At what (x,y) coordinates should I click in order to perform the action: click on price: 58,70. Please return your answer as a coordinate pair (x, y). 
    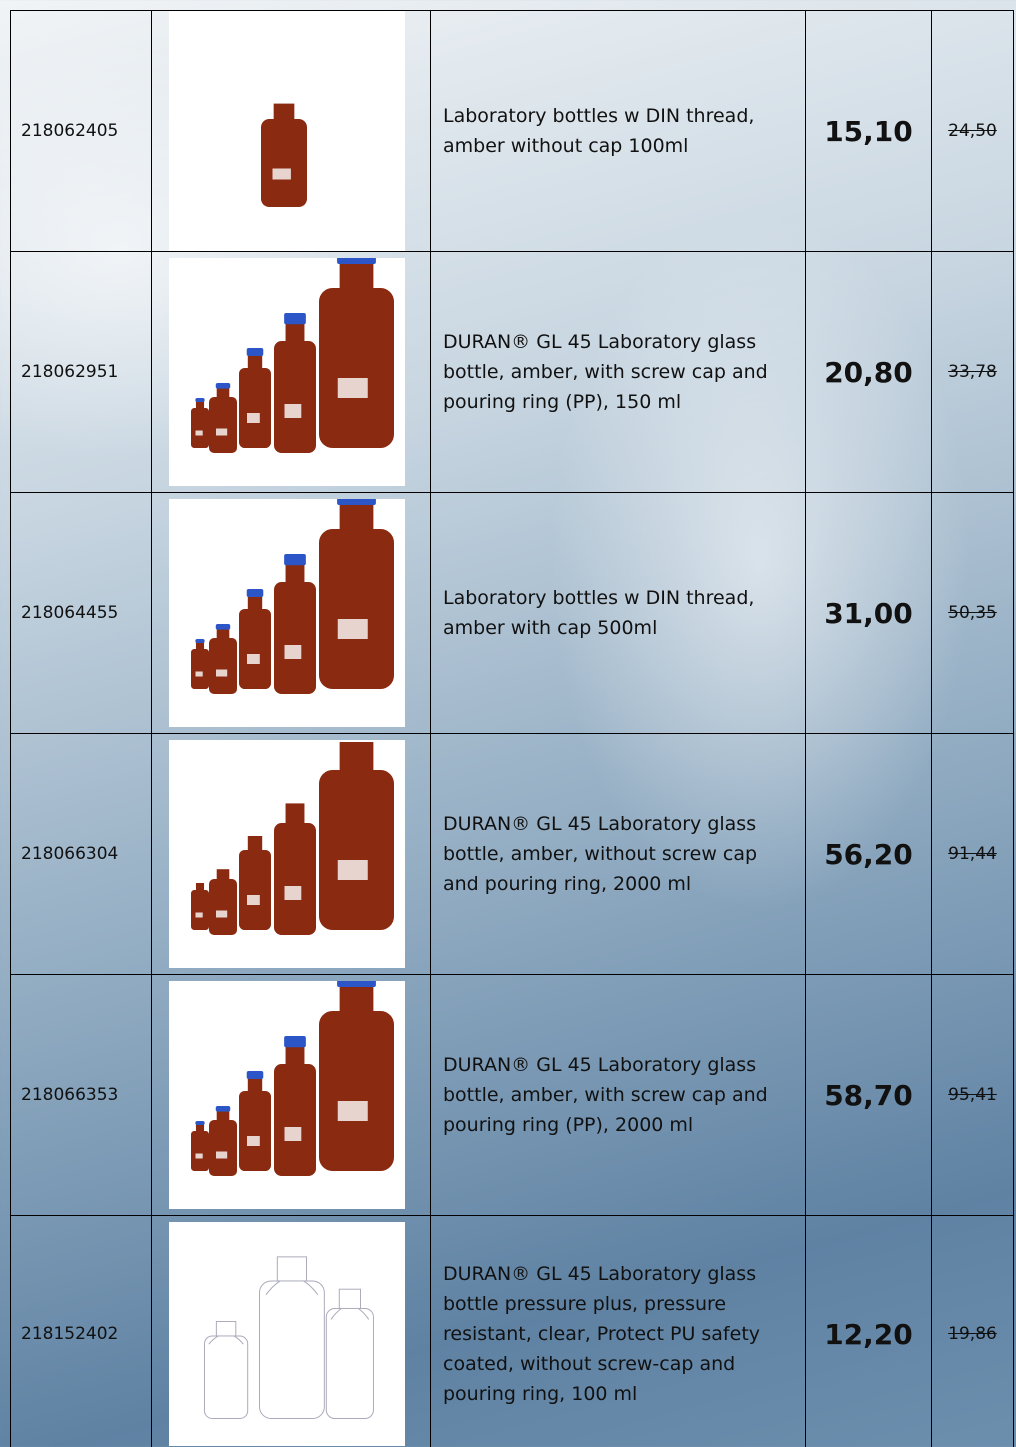
    Looking at the image, I should click on (868, 1095).